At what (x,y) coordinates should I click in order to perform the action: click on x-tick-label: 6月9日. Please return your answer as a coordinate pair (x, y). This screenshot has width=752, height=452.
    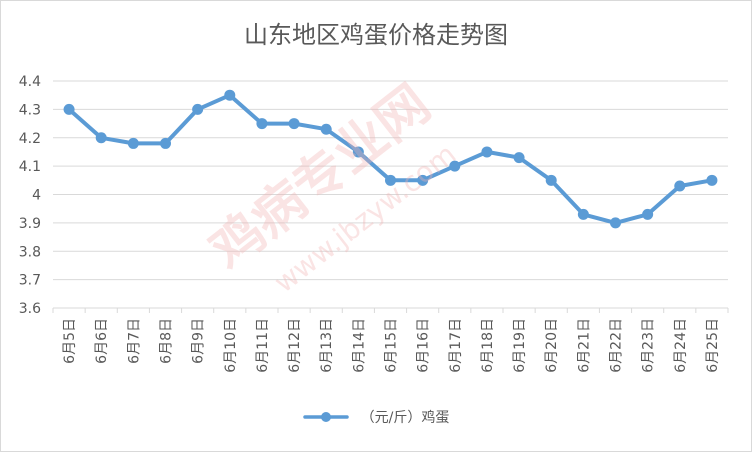
    Looking at the image, I should click on (199, 341).